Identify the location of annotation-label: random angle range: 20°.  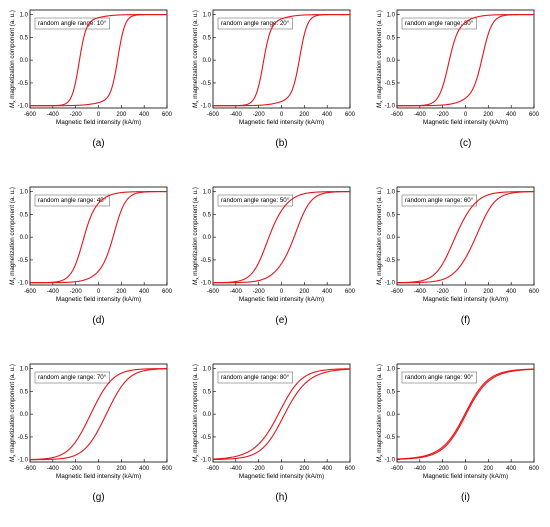
(255, 23).